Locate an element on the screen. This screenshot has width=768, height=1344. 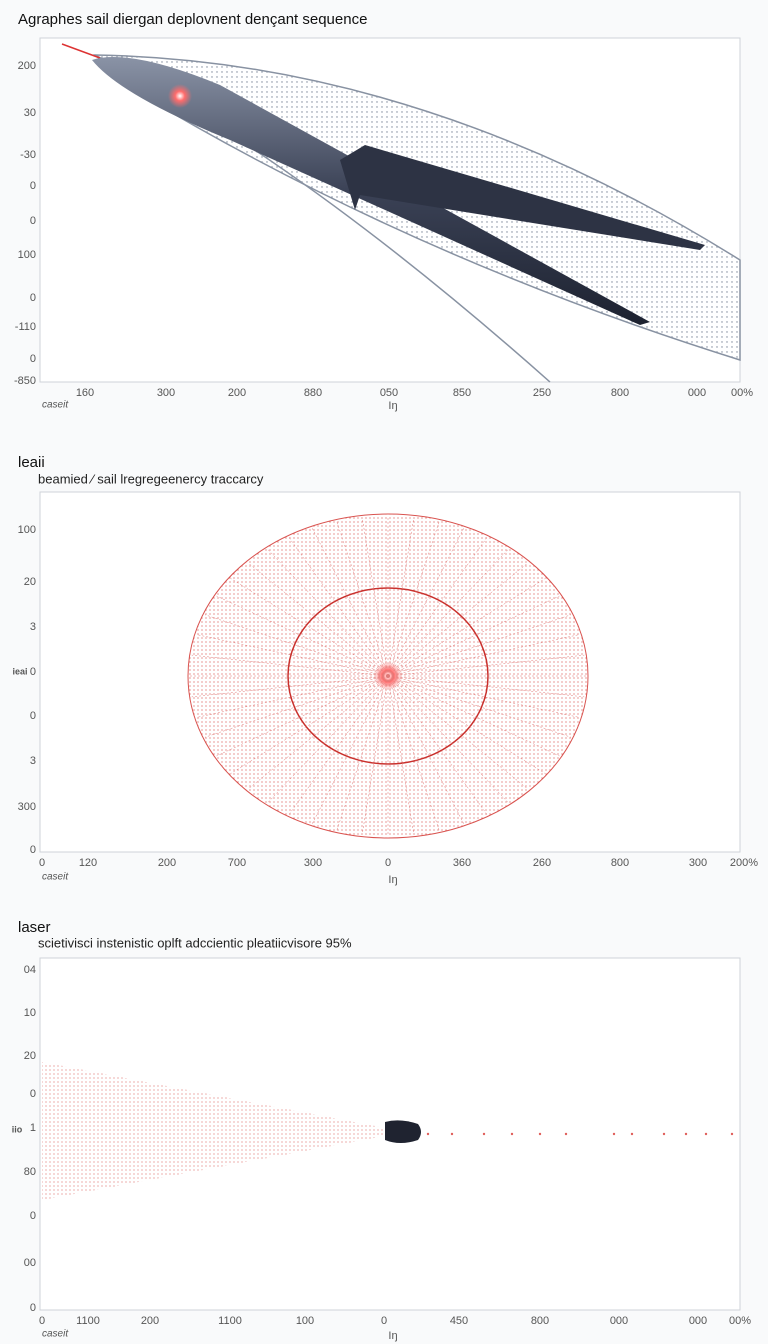
panel-title: leaii is located at coordinates (31, 462).